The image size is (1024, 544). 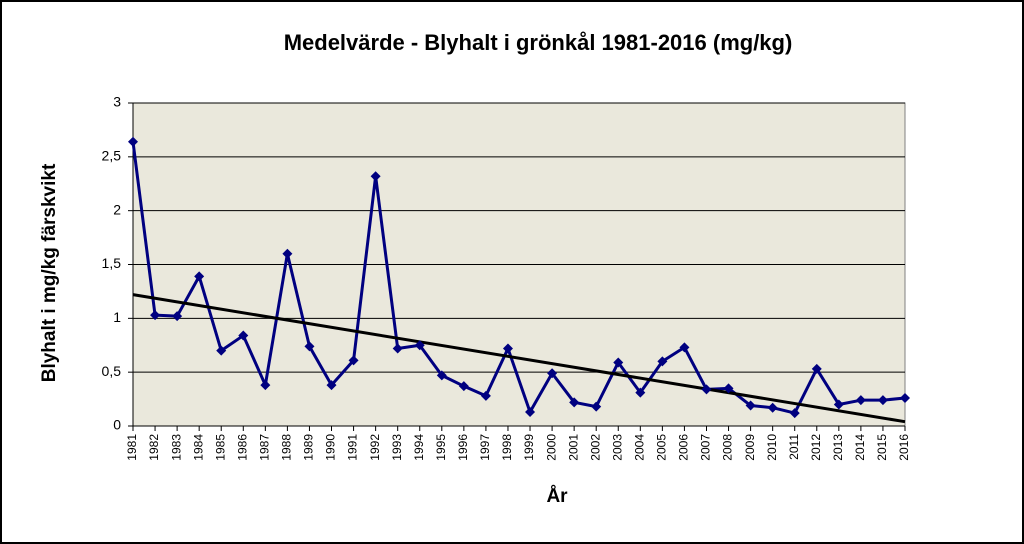 What do you see at coordinates (309, 447) in the screenshot?
I see `x-tick-label: 1989` at bounding box center [309, 447].